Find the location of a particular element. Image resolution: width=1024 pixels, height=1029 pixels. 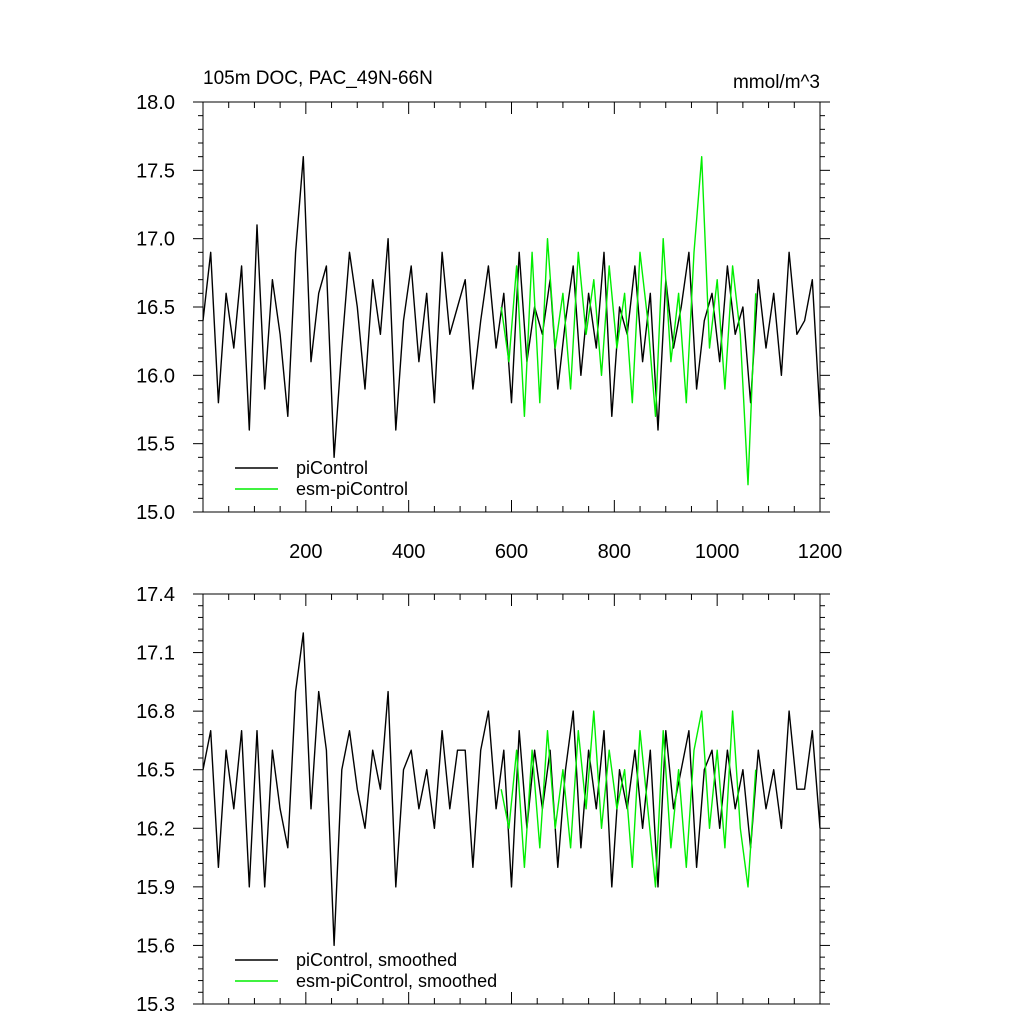

y-tick-label: 15.3 is located at coordinates (155, 1005).